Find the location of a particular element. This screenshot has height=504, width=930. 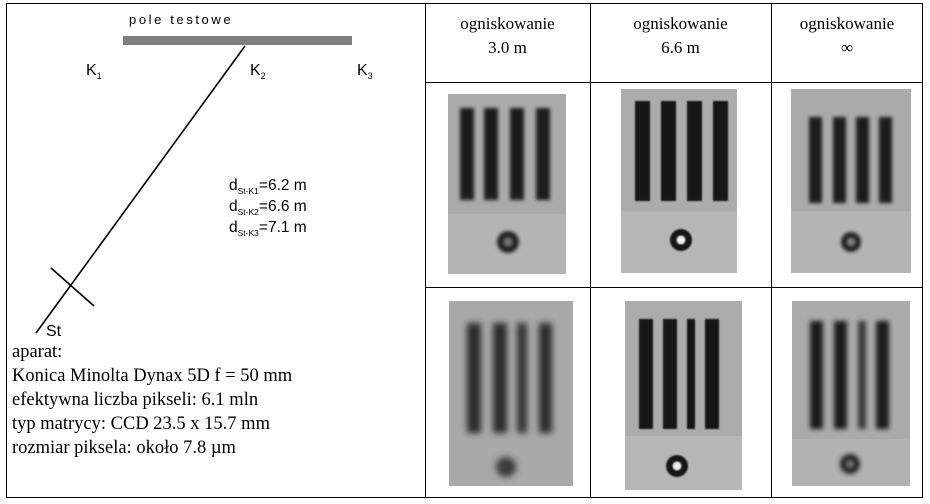

distance-3: dSt-K3=7.1 m is located at coordinates (268, 228).